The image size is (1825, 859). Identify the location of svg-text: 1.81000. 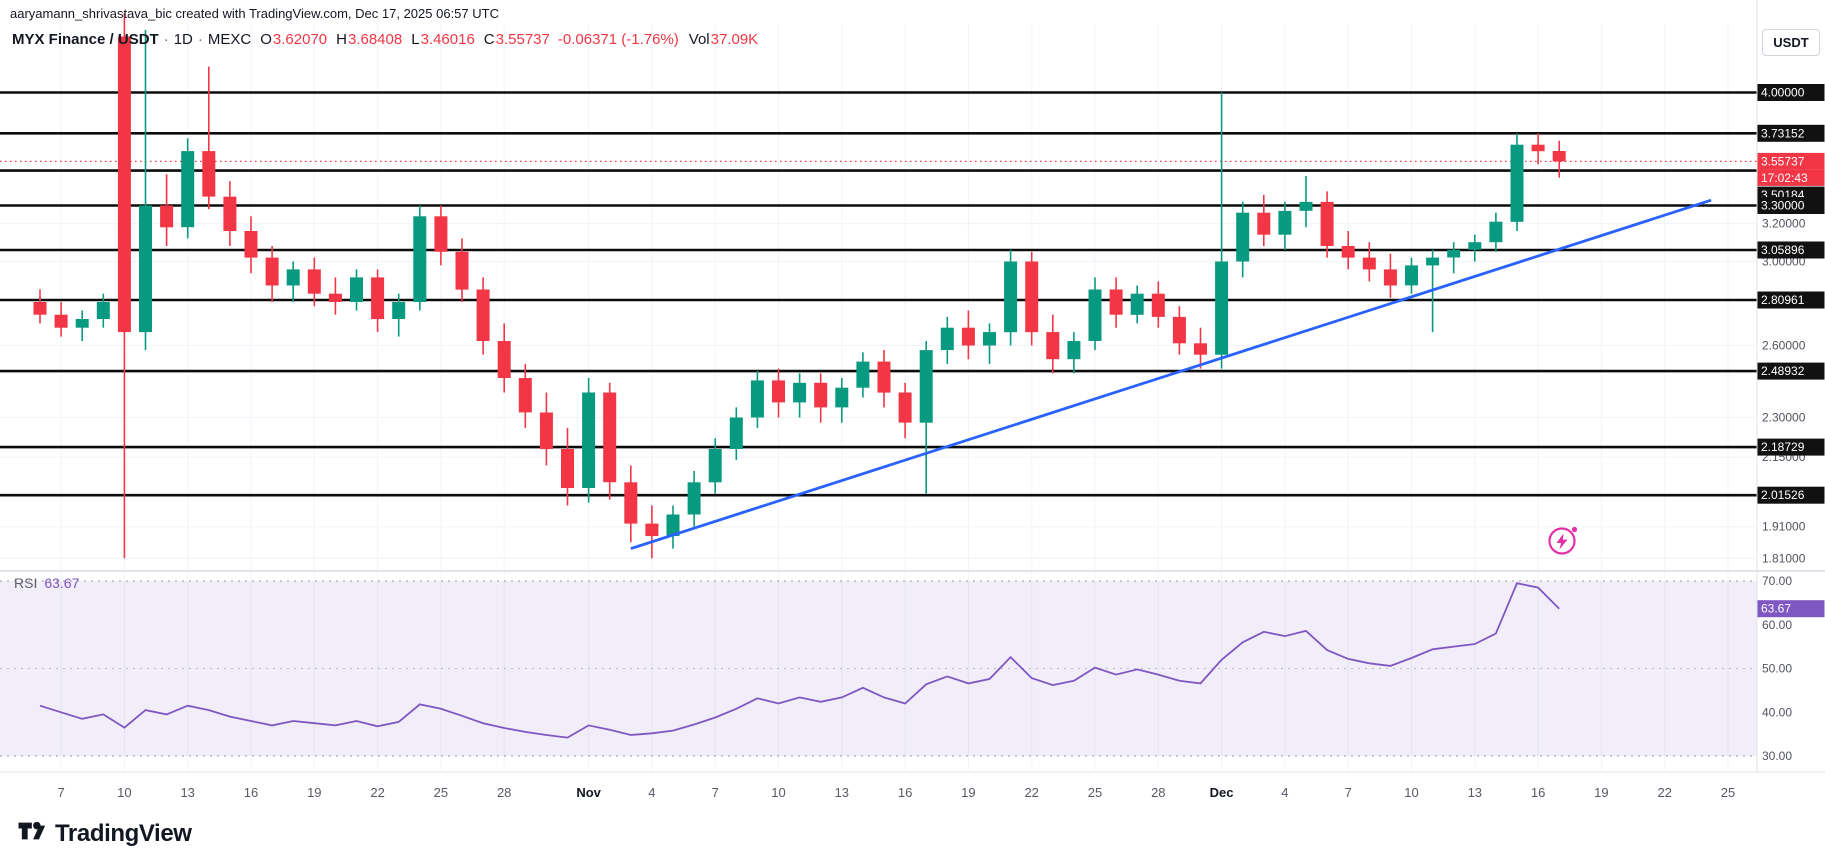
(1784, 558).